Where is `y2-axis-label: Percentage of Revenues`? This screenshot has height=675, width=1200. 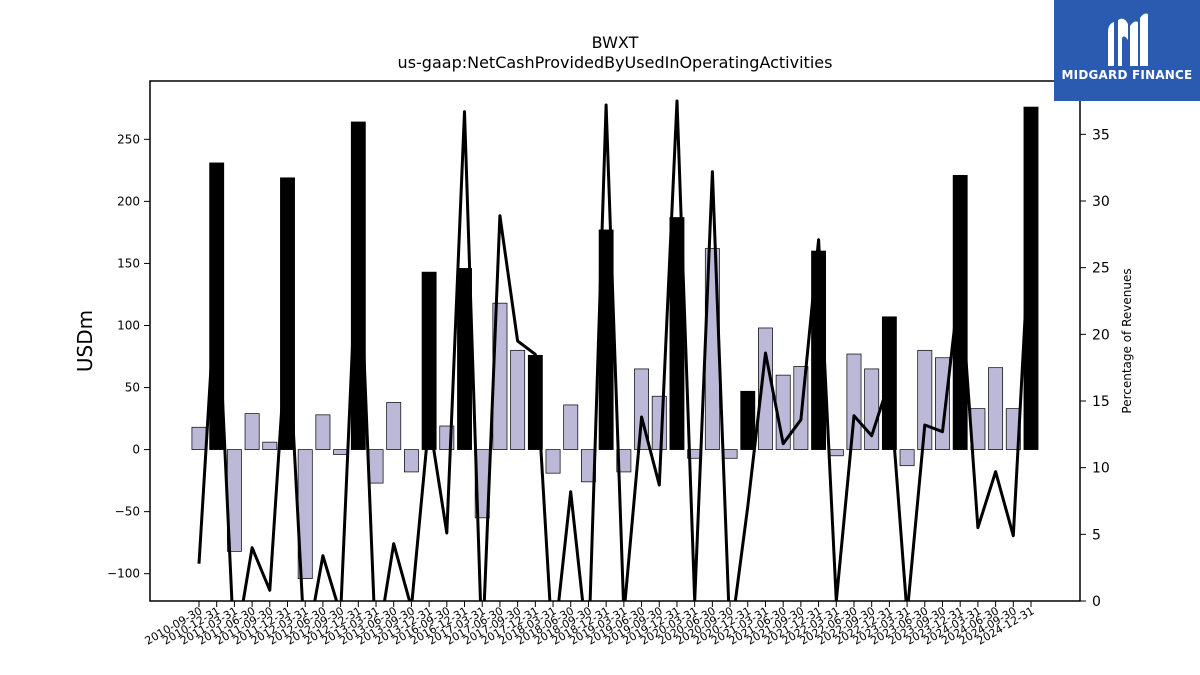
y2-axis-label: Percentage of Revenues is located at coordinates (1127, 340).